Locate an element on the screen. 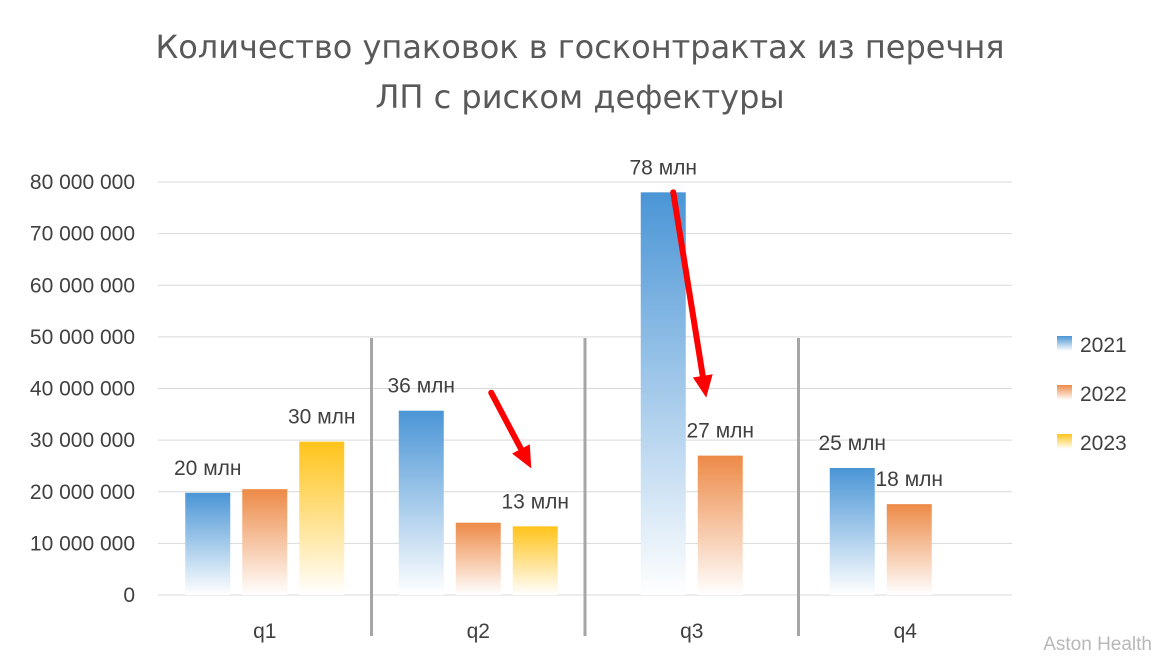 The height and width of the screenshot is (661, 1160). y-tick-label: 30 000 000 is located at coordinates (82, 440).